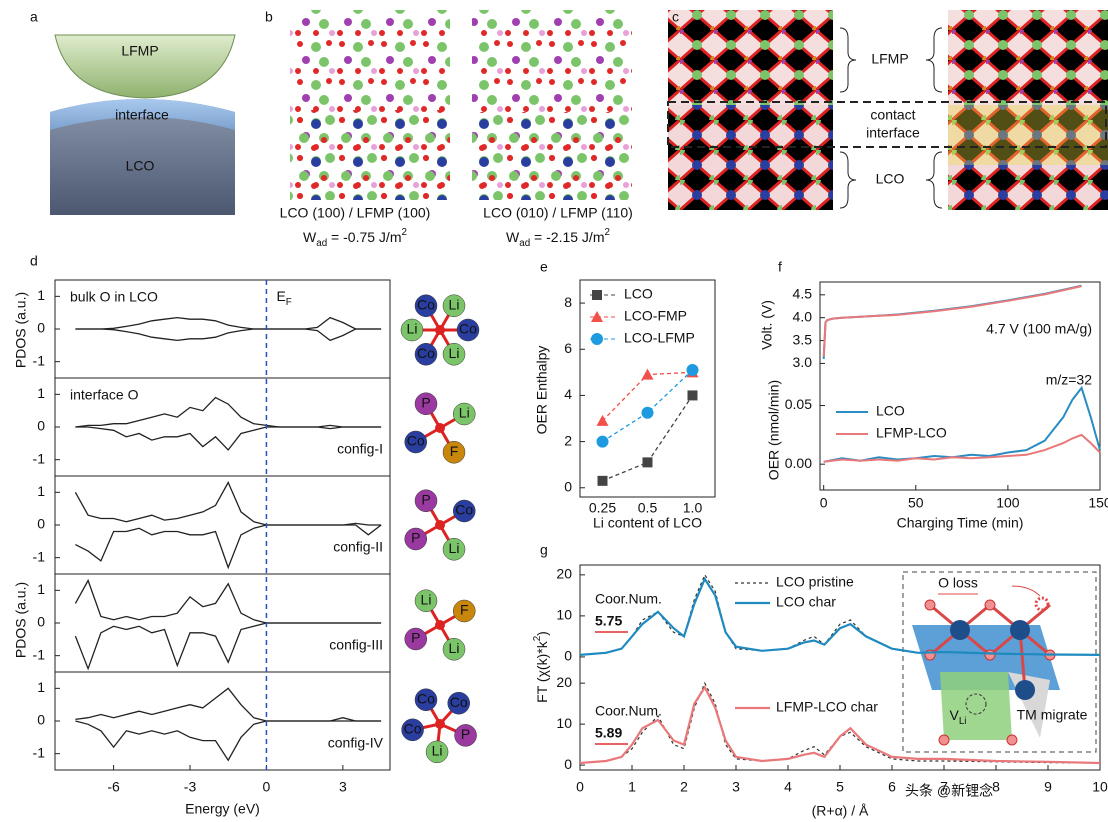 This screenshot has height=822, width=1108. What do you see at coordinates (1069, 380) in the screenshot?
I see `annotation: m/z=32` at bounding box center [1069, 380].